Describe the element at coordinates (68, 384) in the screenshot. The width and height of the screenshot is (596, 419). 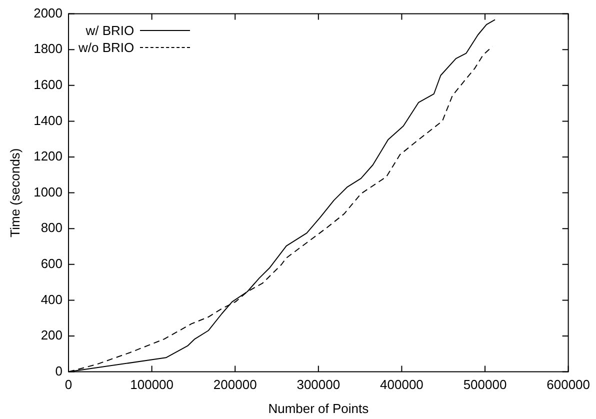
I see `x-tick-label: 0` at that location.